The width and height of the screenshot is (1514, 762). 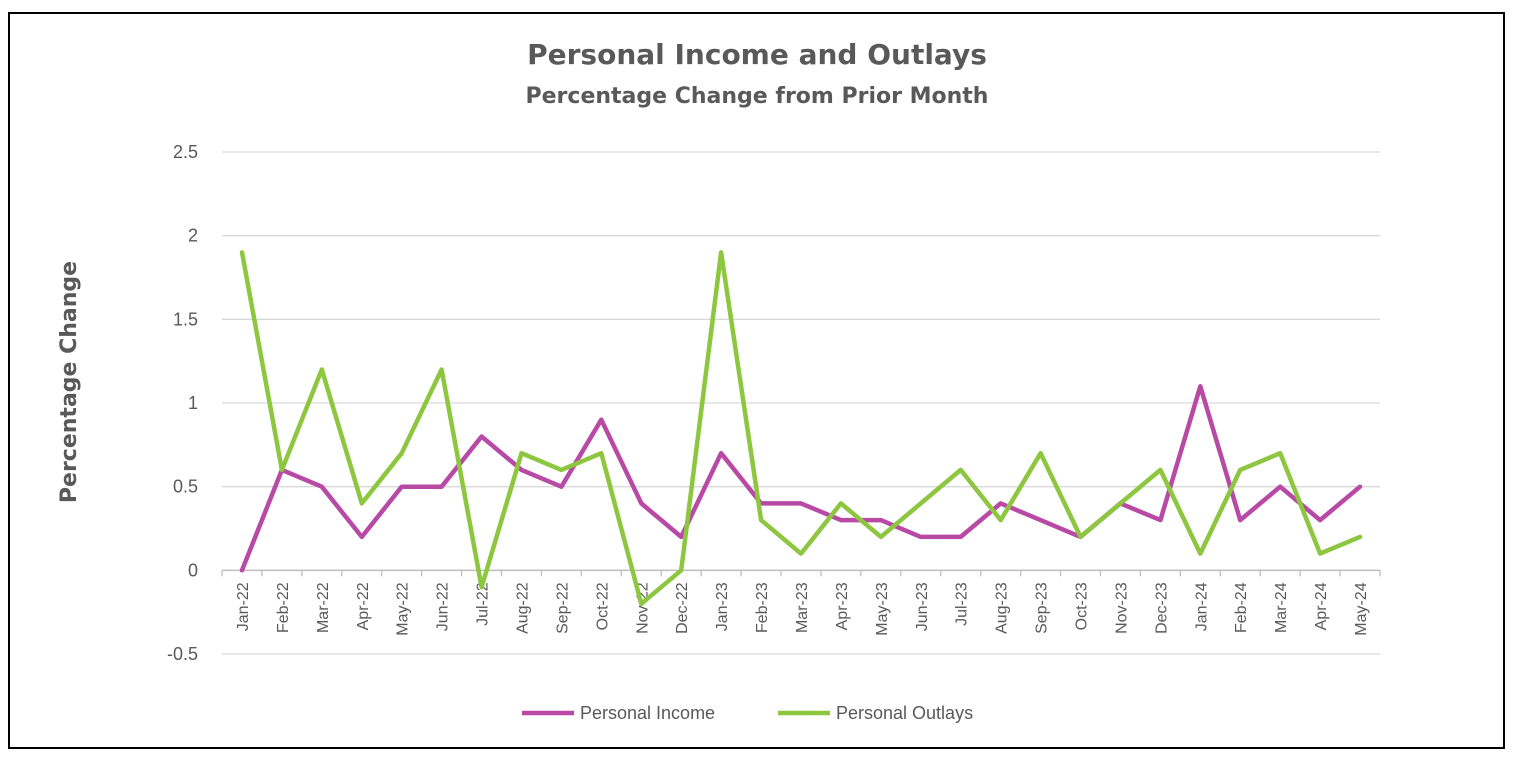 What do you see at coordinates (904, 713) in the screenshot?
I see `legend-label: Personal Outlays` at bounding box center [904, 713].